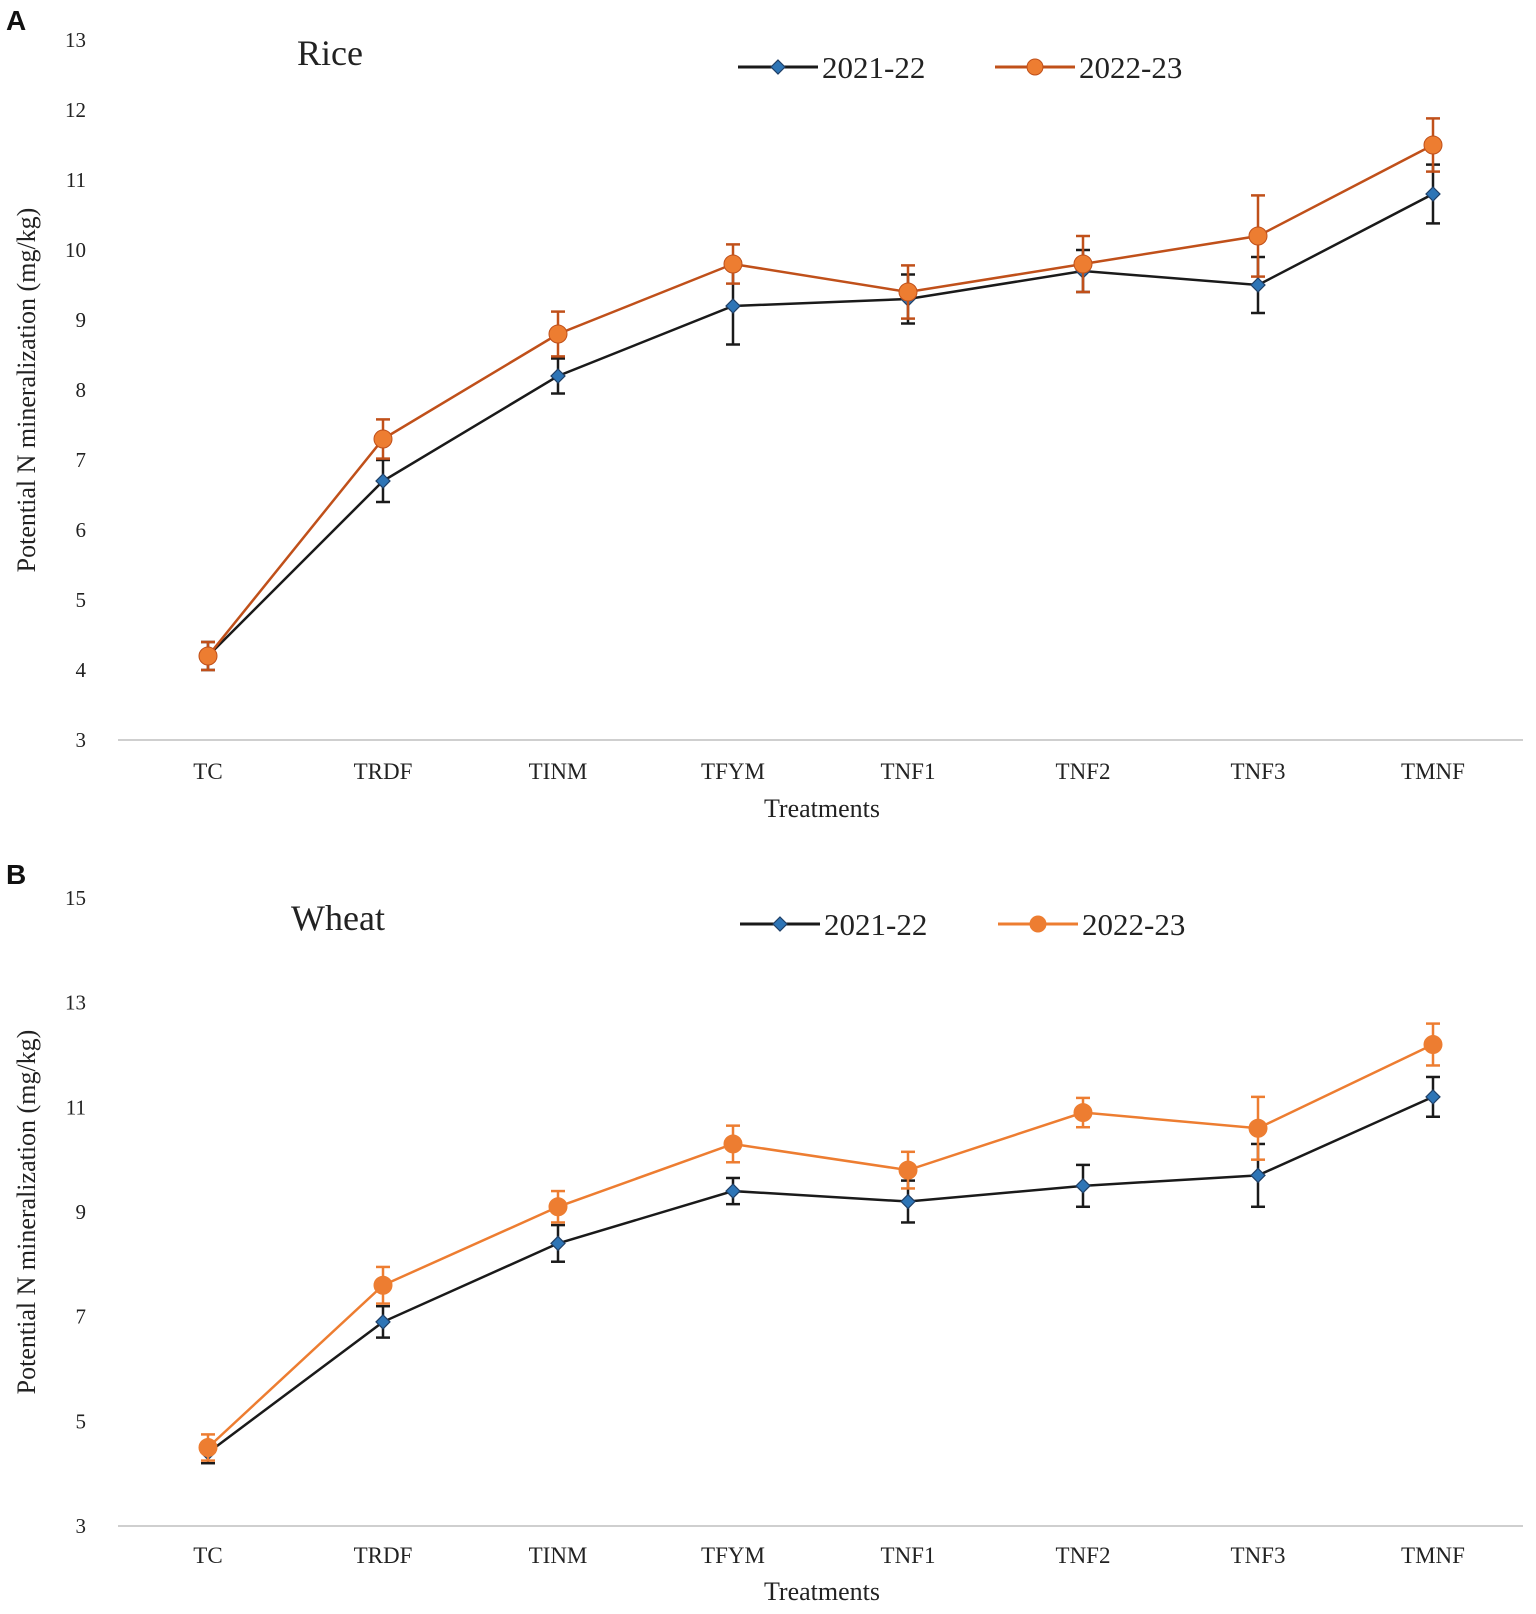  Describe the element at coordinates (75, 898) in the screenshot. I see `y-tick-label: 15` at that location.